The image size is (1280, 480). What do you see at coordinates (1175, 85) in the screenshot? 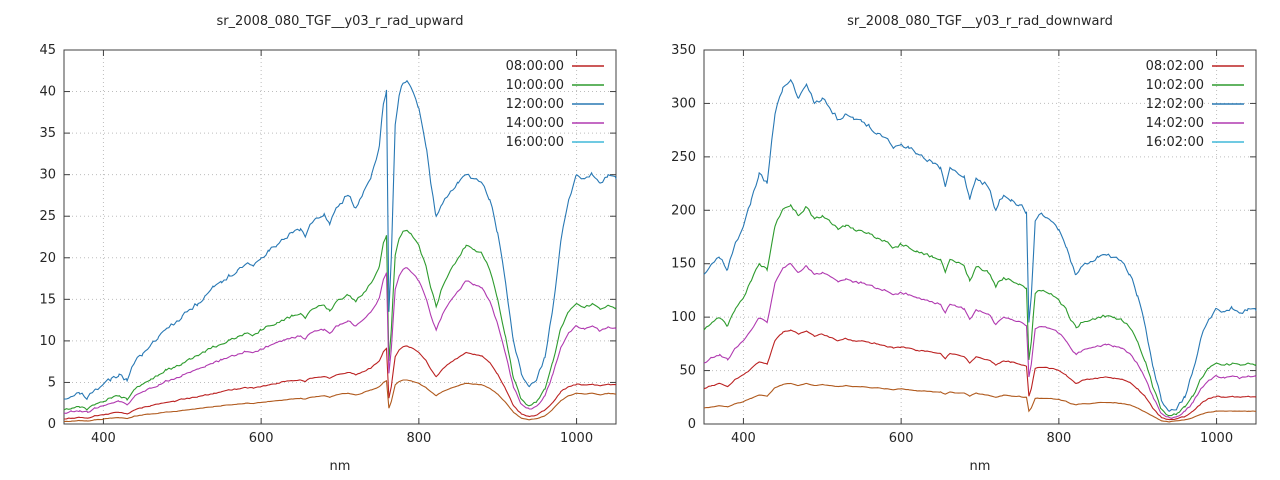
I see `legend-label: 10:02:00` at bounding box center [1175, 85].